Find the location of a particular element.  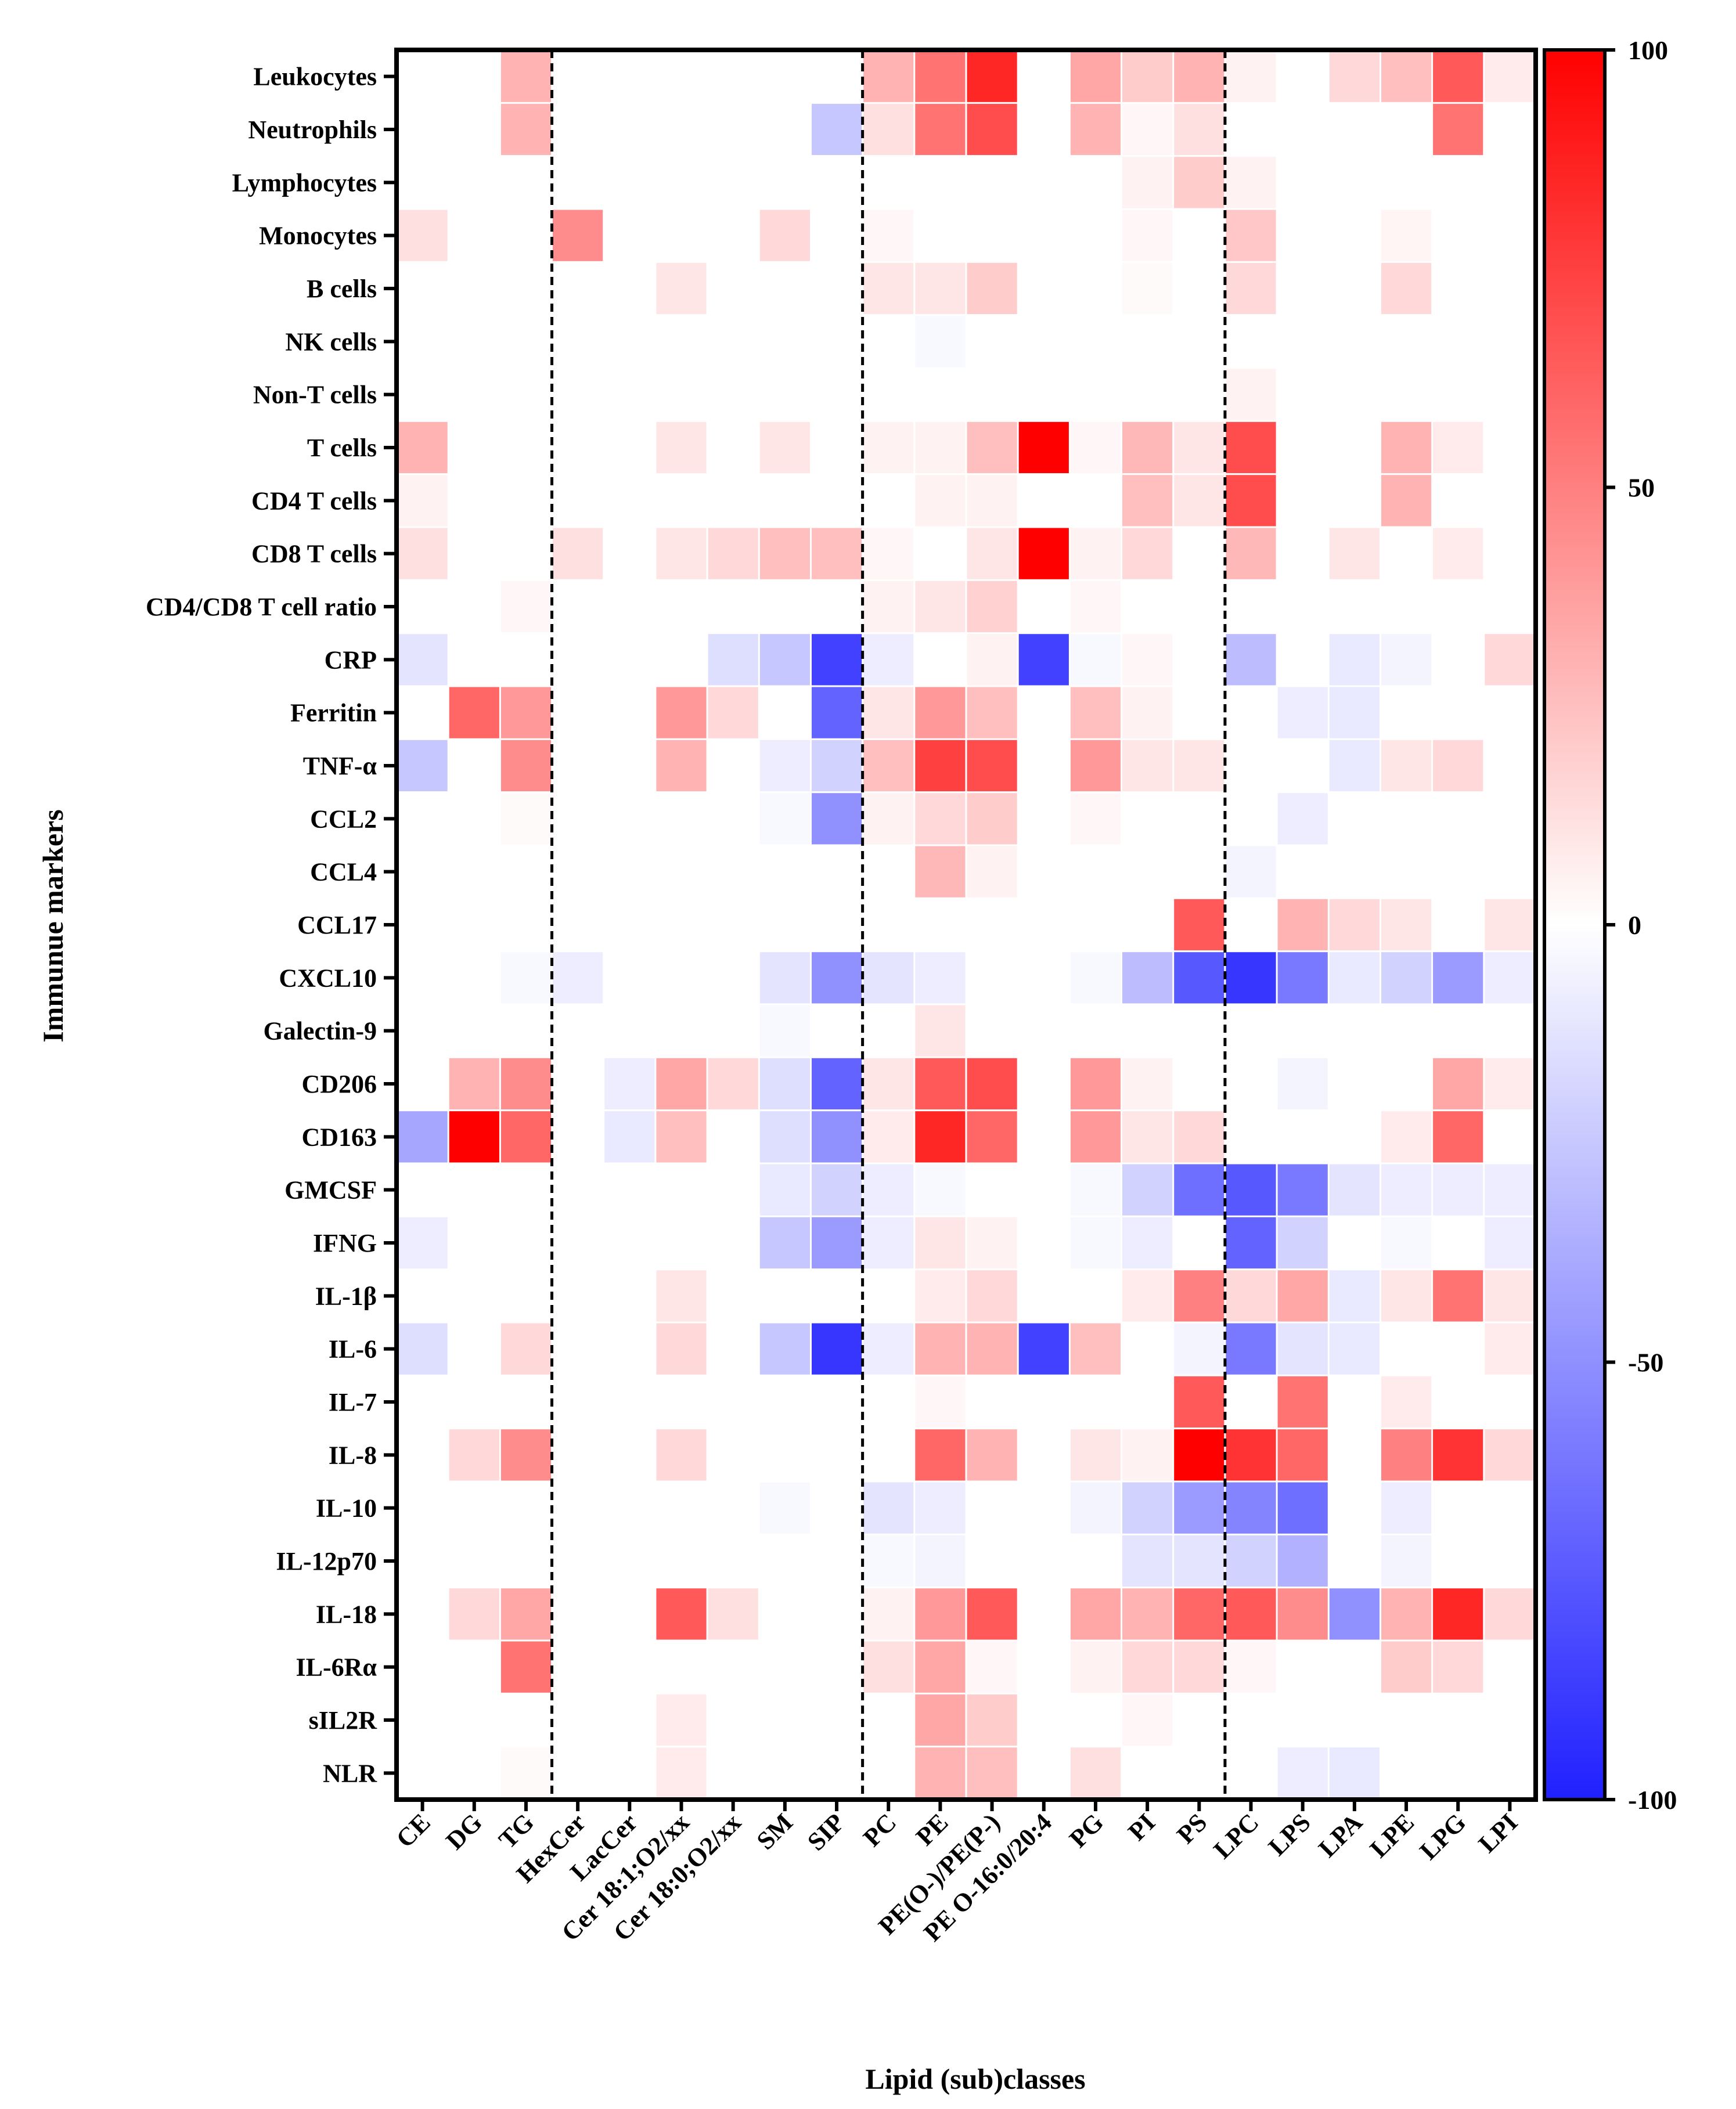

row-label: CXCL10 is located at coordinates (328, 978).